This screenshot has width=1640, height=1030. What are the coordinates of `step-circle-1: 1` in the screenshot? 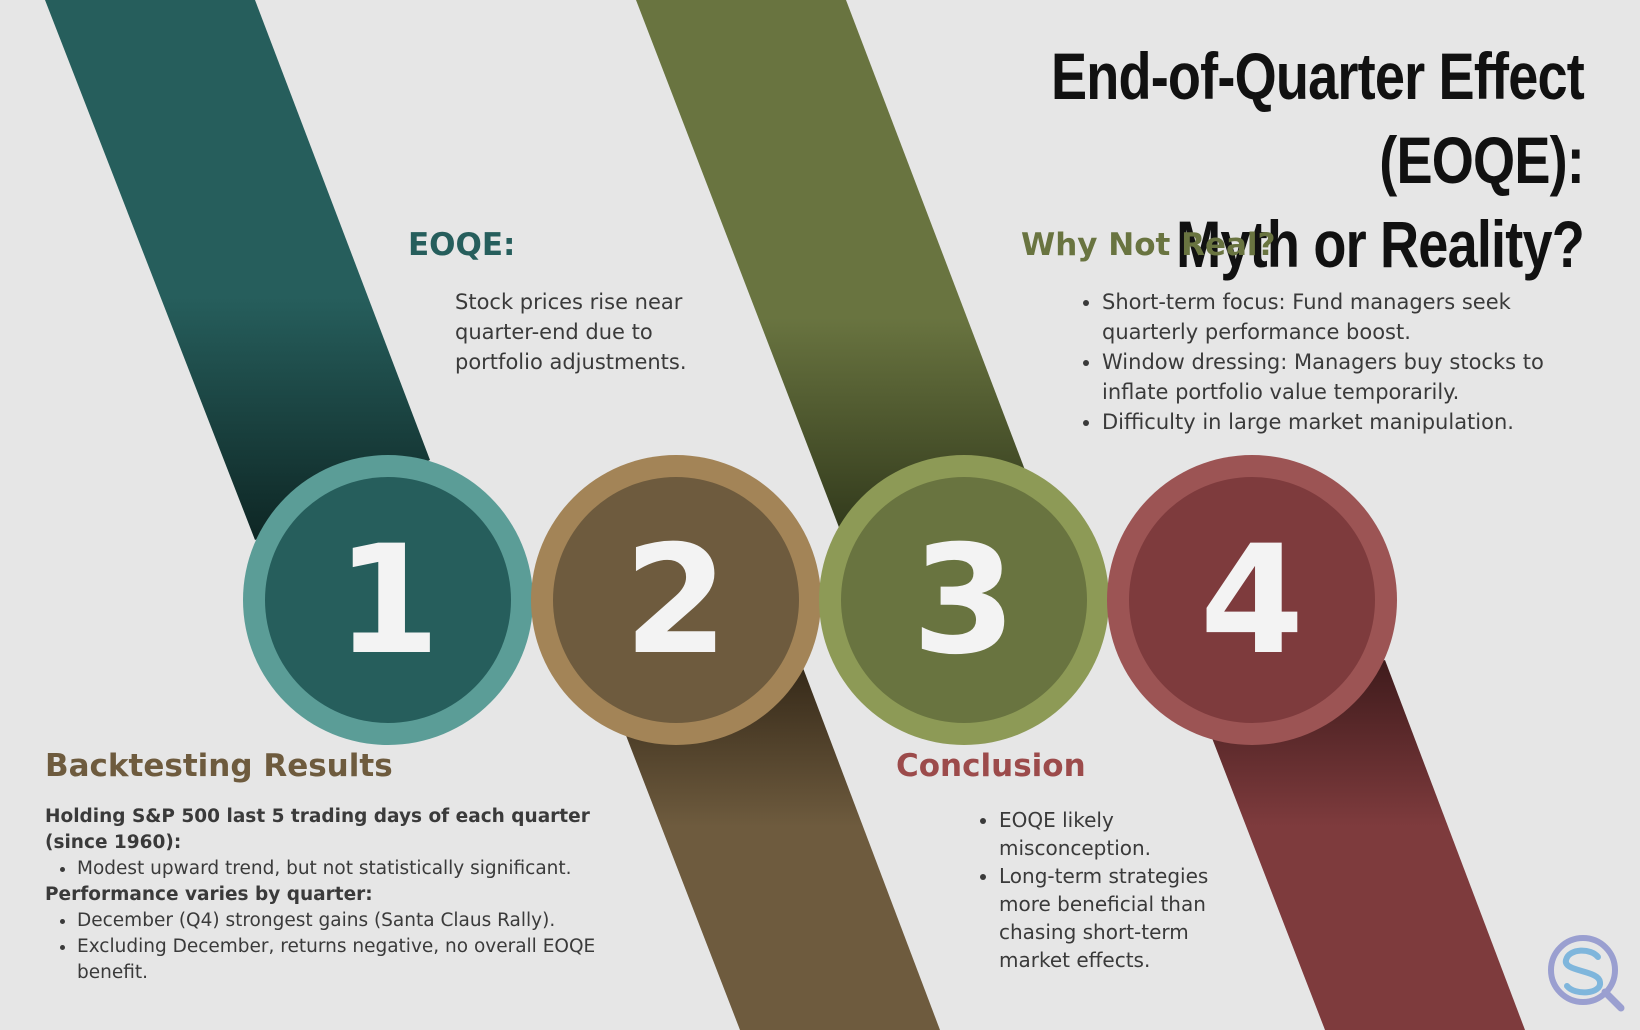 It's located at (388, 600).